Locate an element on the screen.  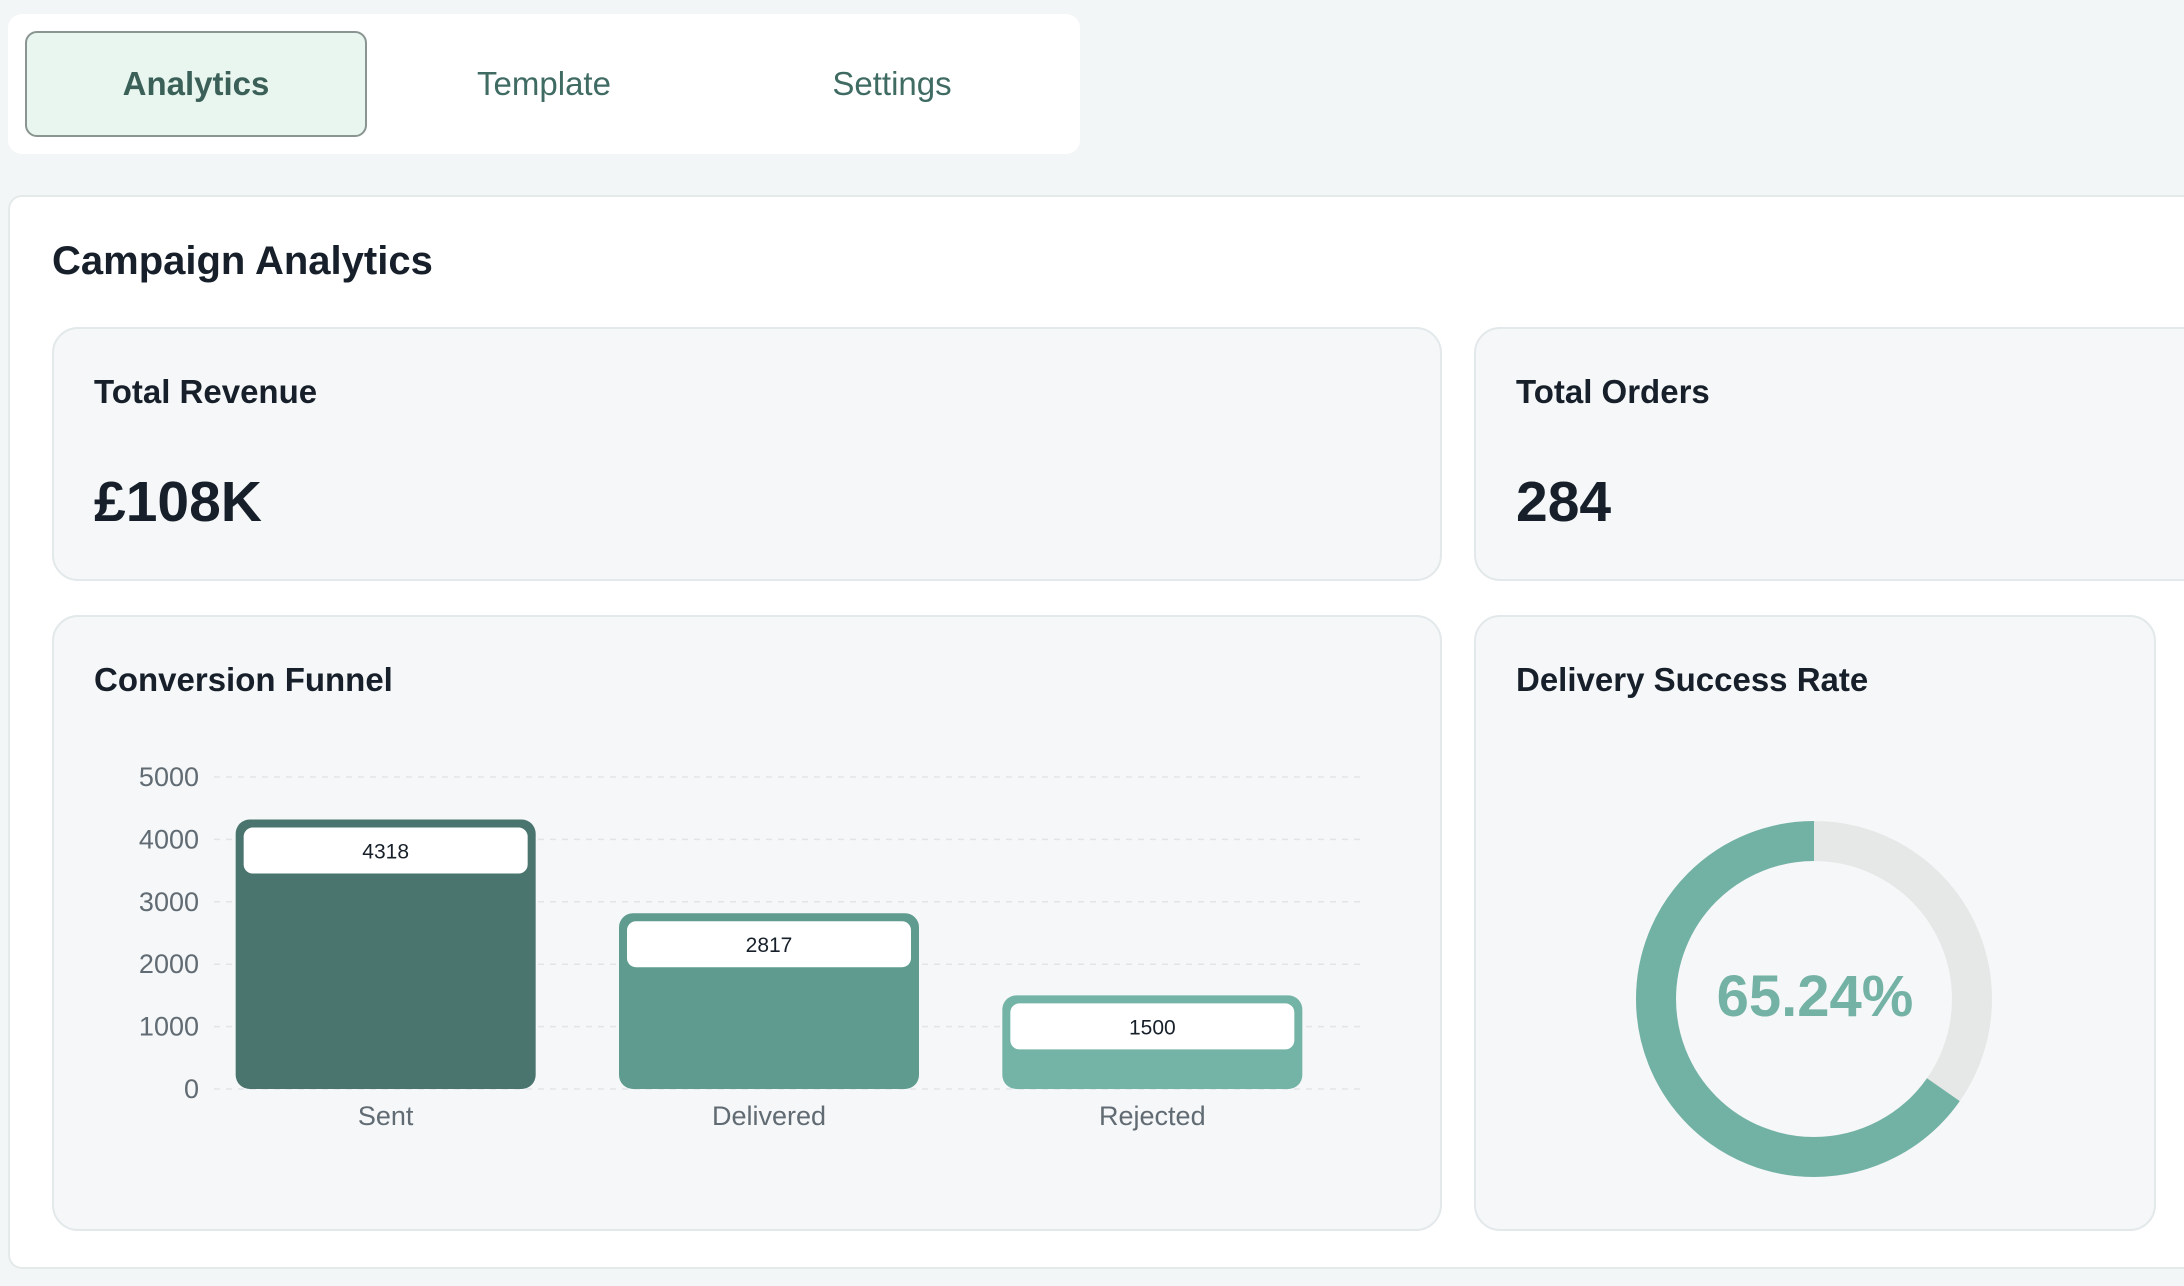
y-tick-label: 2000 is located at coordinates (169, 964).